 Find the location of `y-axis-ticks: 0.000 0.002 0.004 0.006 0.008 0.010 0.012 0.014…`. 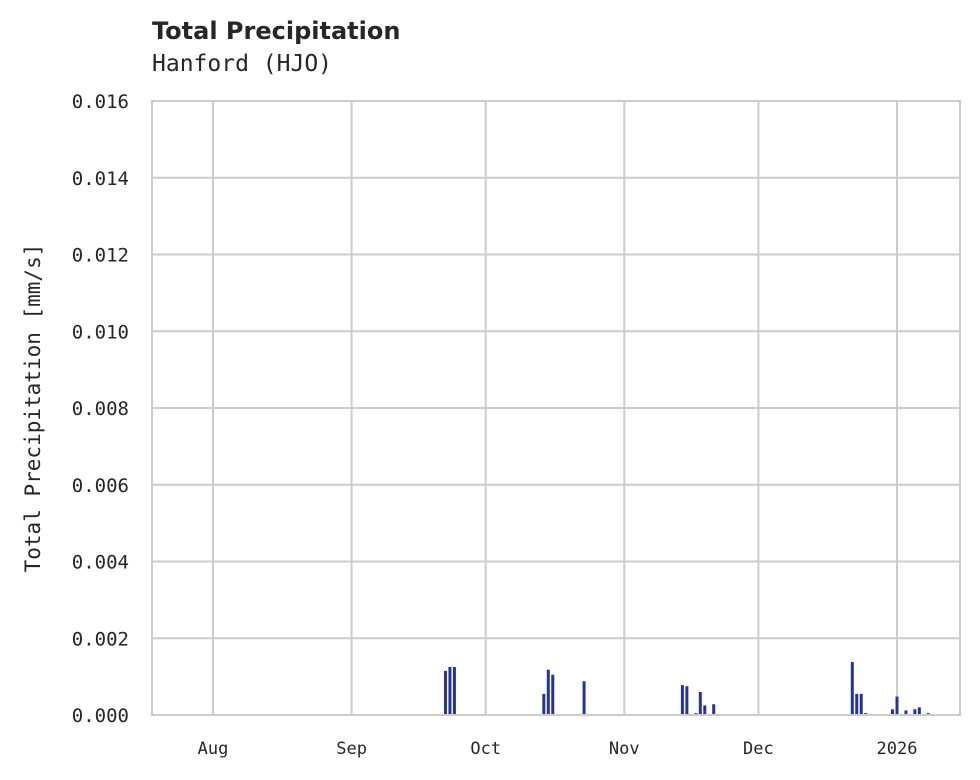

y-axis-ticks: 0.000 0.002 0.004 0.006 0.008 0.010 0.012 0.014… is located at coordinates (100, 409).